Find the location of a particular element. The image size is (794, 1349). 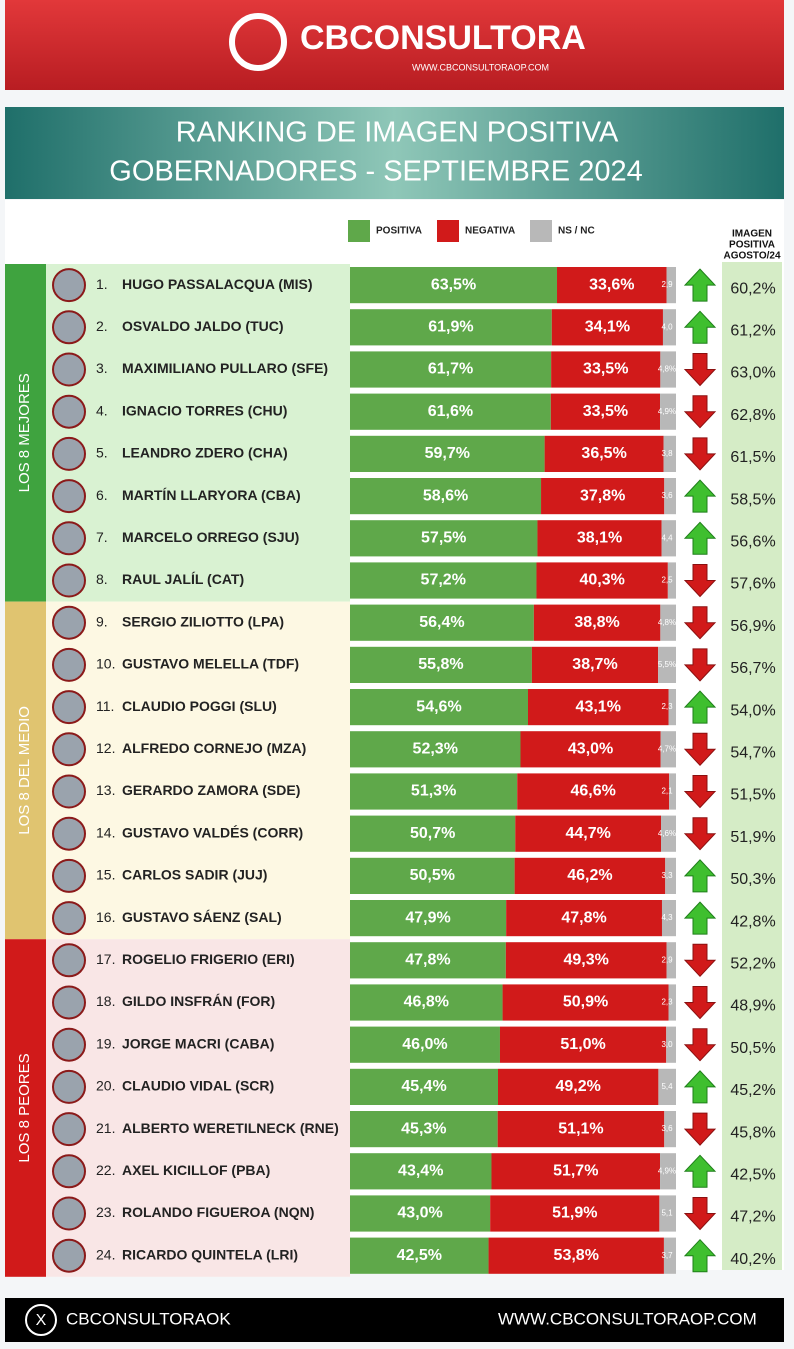

value-label: 52,3% is located at coordinates (435, 749).